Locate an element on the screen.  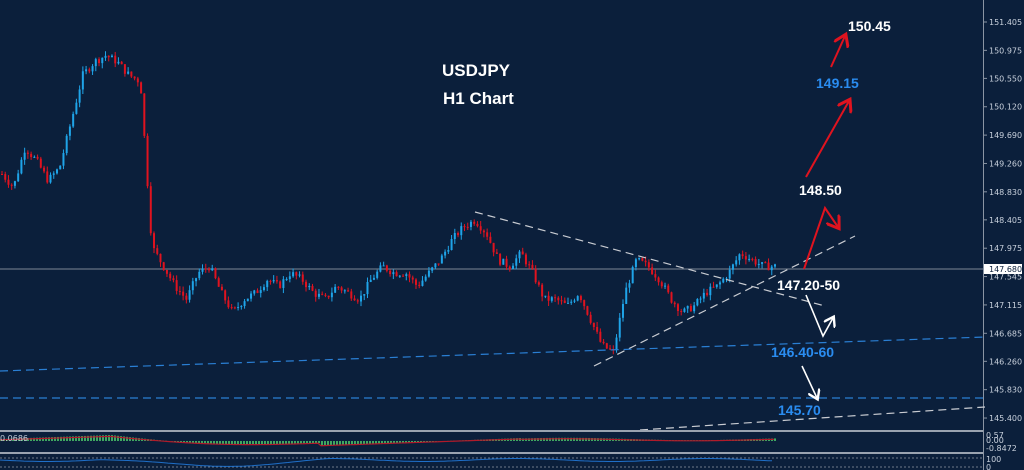
bullish-arrows is located at coordinates (826, 153).